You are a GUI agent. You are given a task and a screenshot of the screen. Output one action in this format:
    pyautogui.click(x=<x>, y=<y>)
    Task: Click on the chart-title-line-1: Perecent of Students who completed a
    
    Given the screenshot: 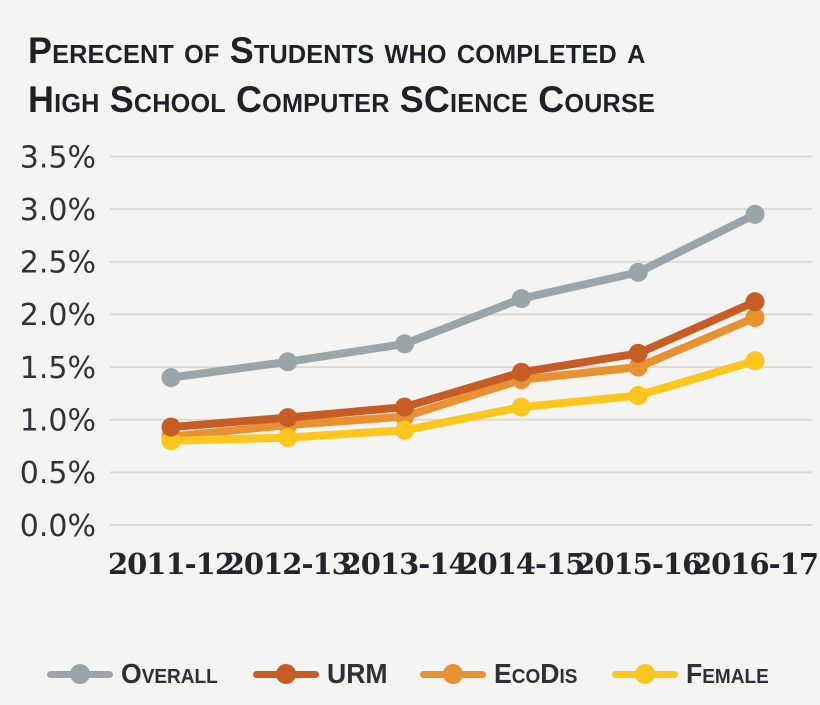 What is the action you would take?
    pyautogui.click(x=337, y=50)
    